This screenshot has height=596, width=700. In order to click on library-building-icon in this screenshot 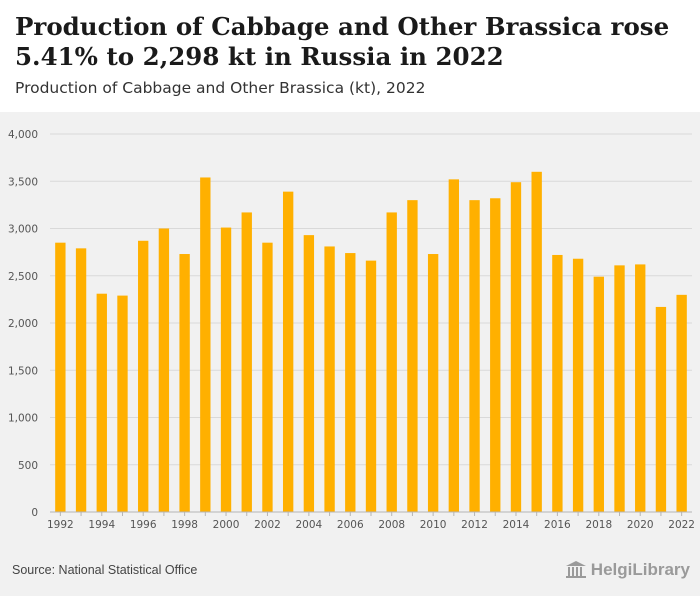, I will do `click(575, 569)`.